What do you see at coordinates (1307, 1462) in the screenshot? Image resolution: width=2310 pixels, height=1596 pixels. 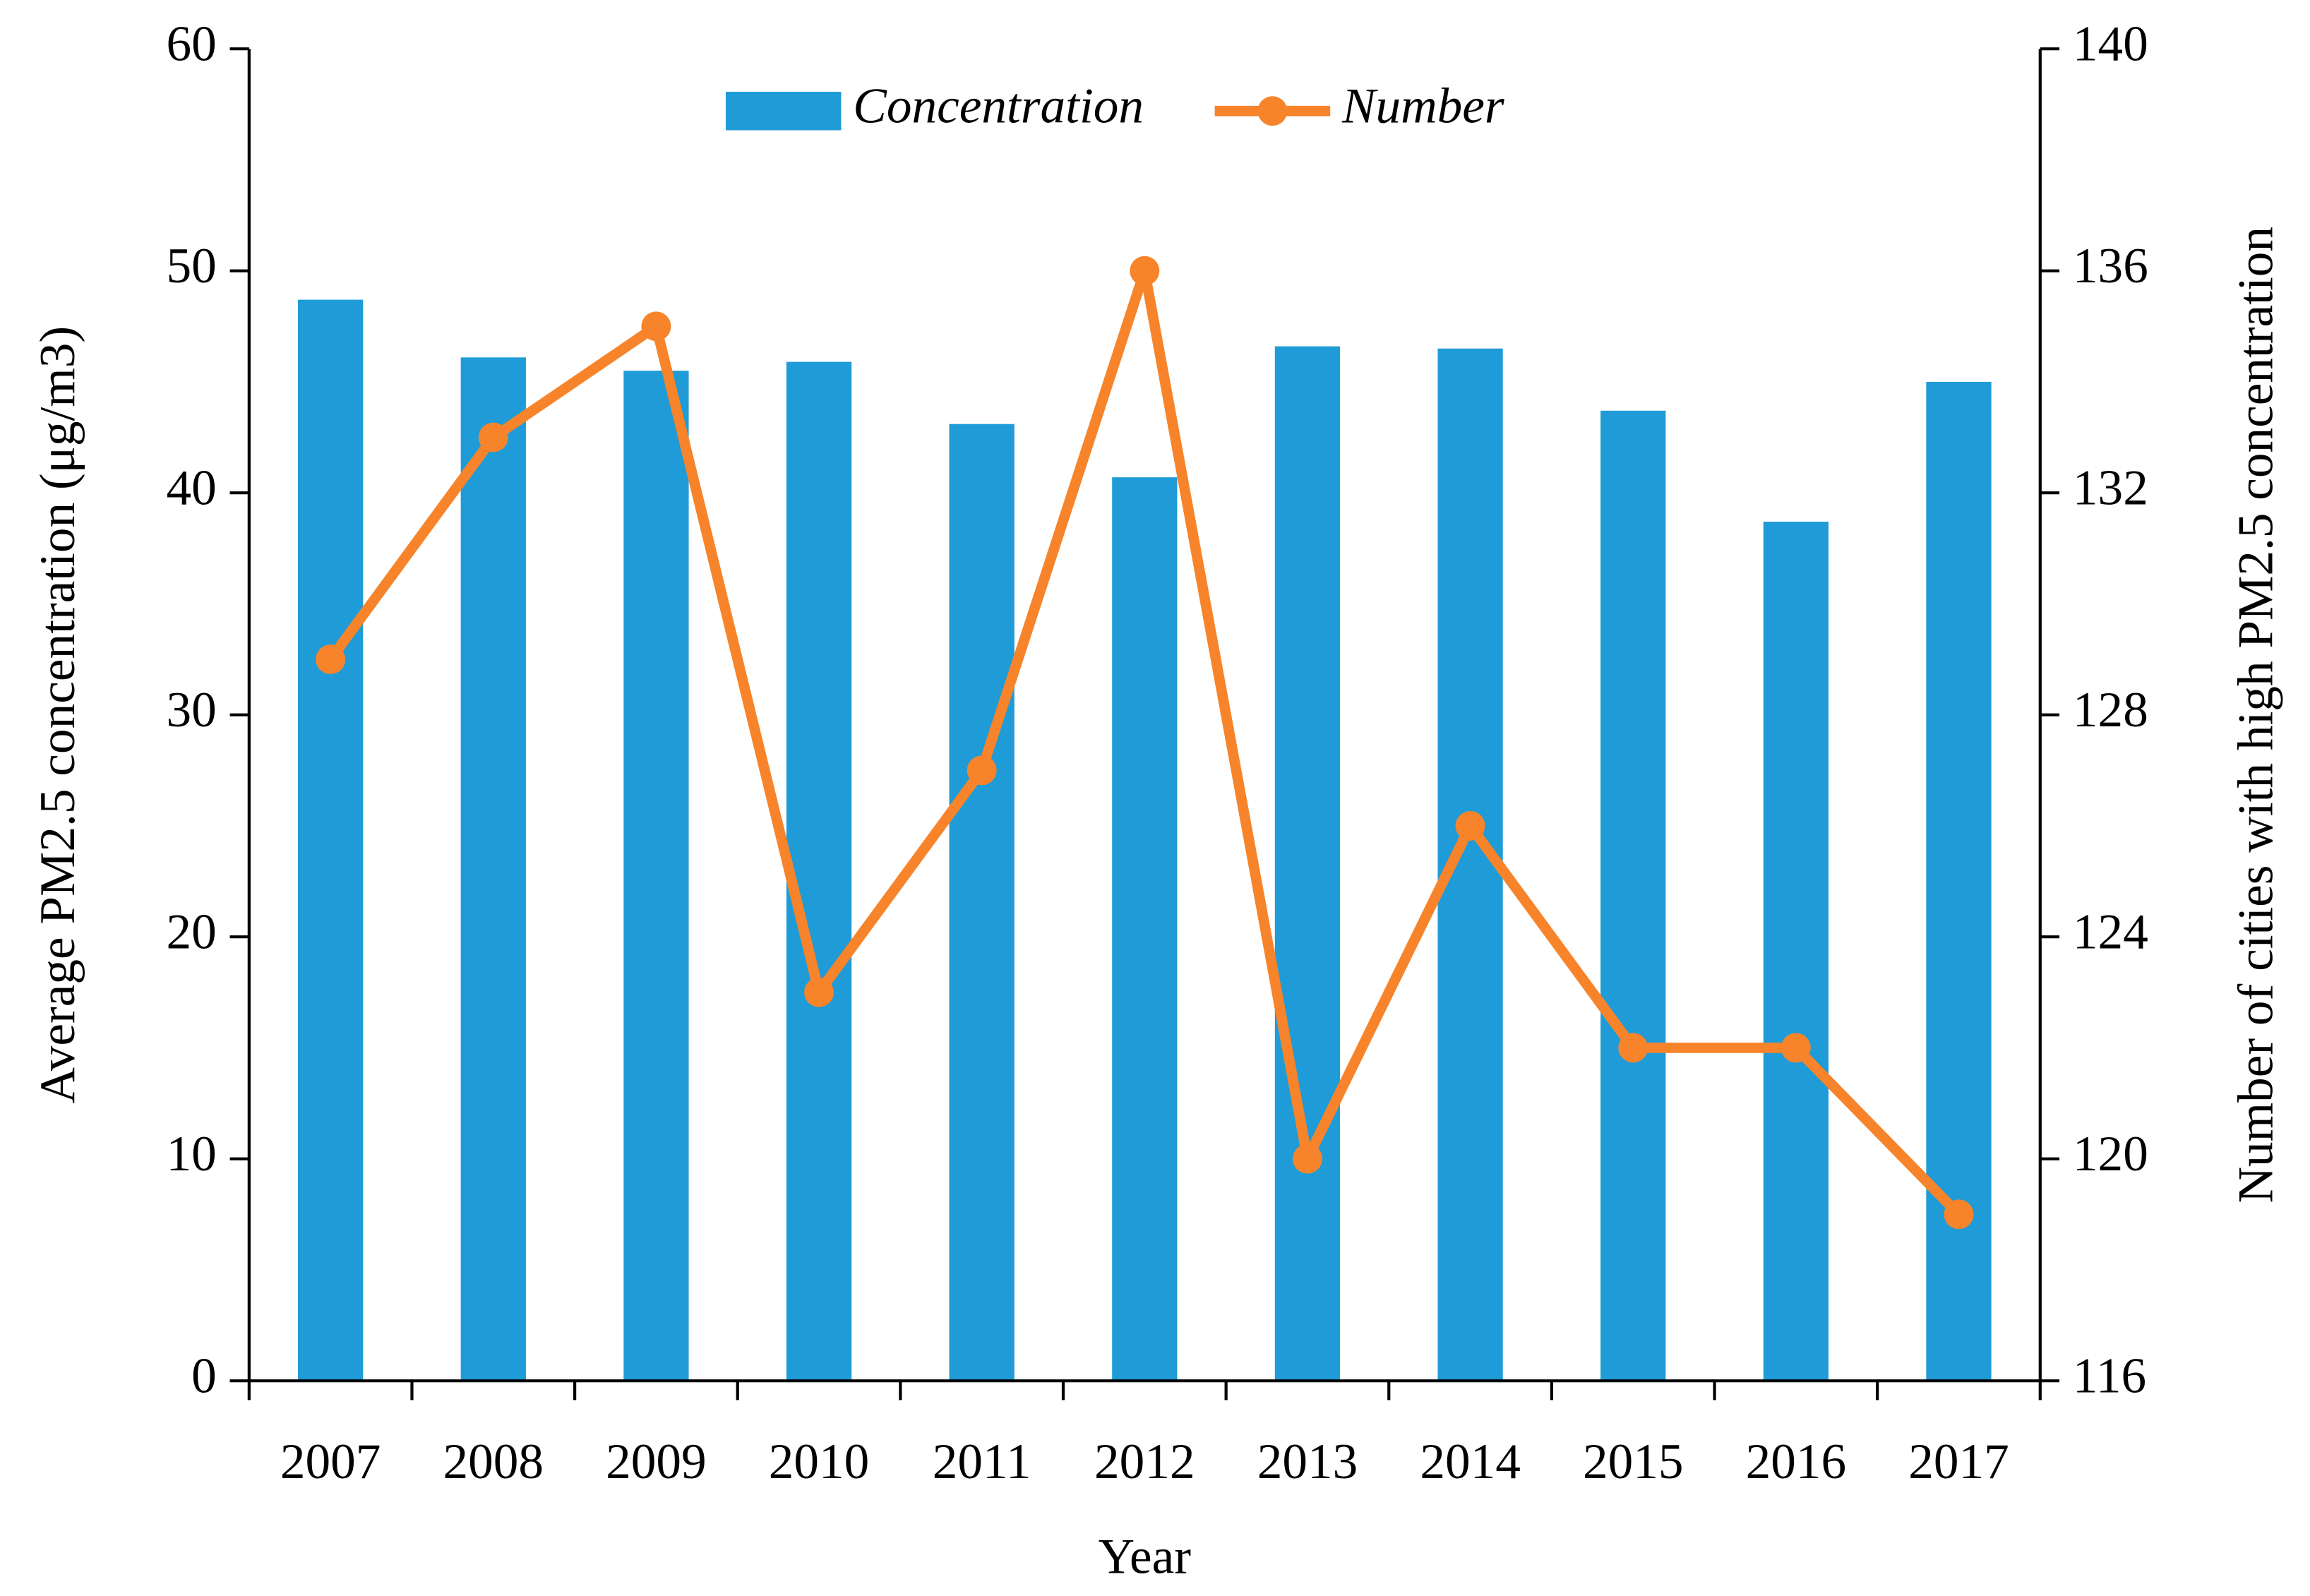 I see `x-tick-label: 2013` at bounding box center [1307, 1462].